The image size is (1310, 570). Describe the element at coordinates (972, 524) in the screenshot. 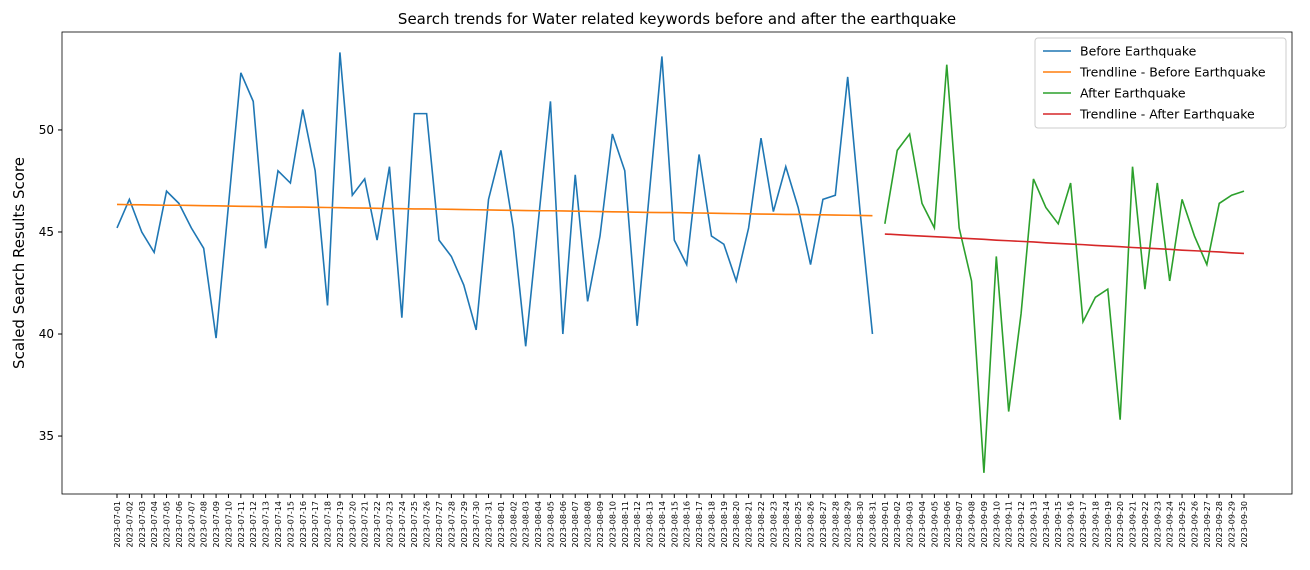

I see `x-tick-label: 2023-09-08` at that location.